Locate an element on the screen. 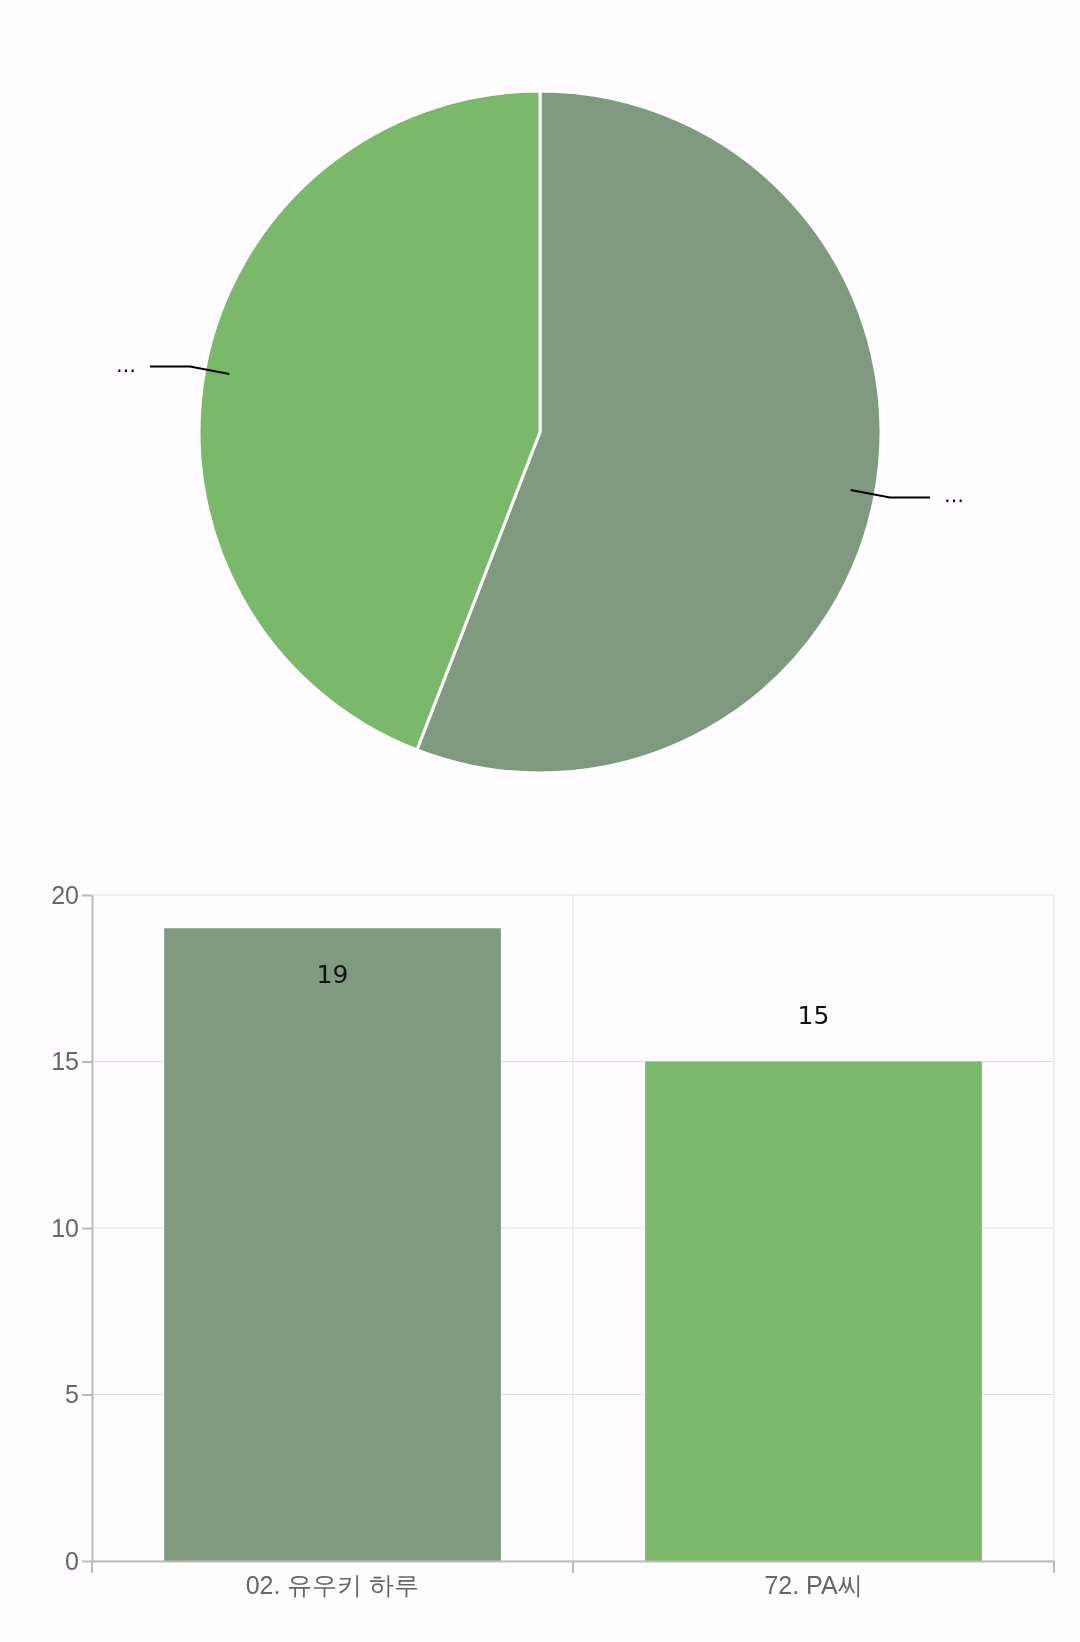  x-tick-label: 72. PA씨 is located at coordinates (813, 1585).